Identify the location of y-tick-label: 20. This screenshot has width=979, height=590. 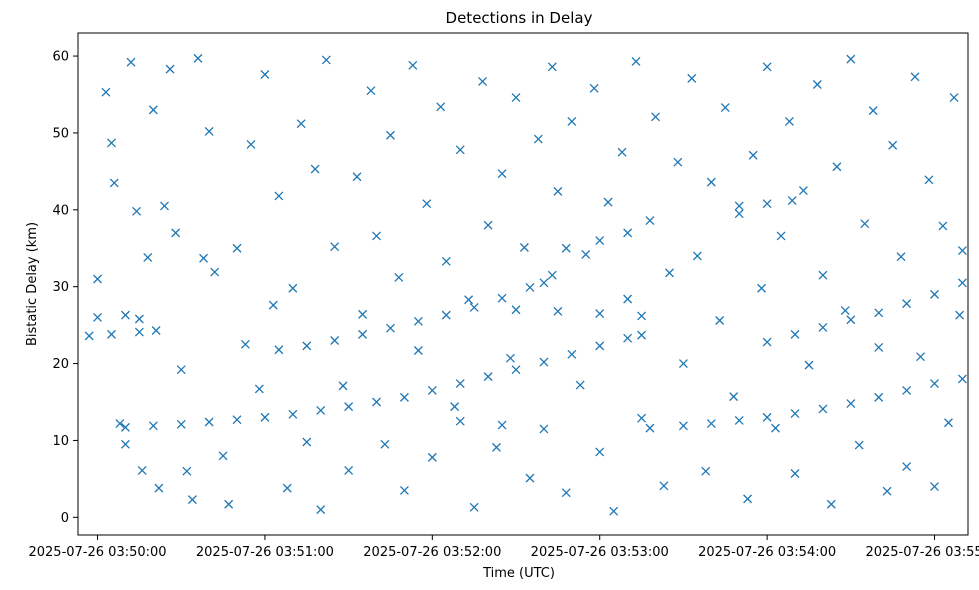
(60, 364).